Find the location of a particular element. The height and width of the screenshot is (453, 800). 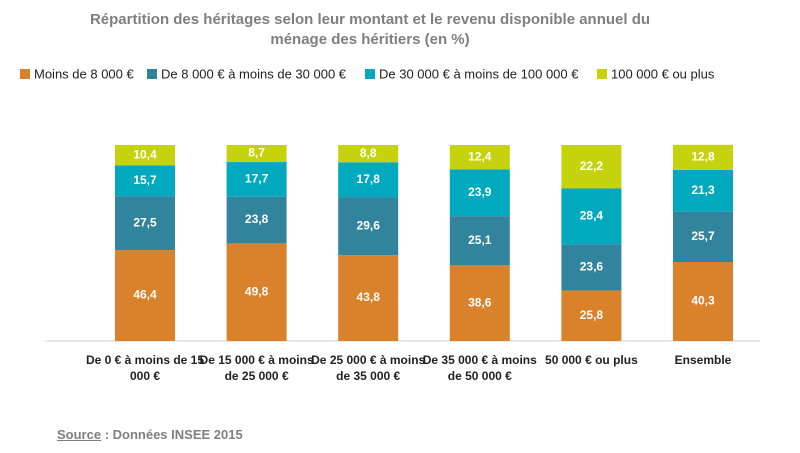

data-label: 8,7 is located at coordinates (256, 153).